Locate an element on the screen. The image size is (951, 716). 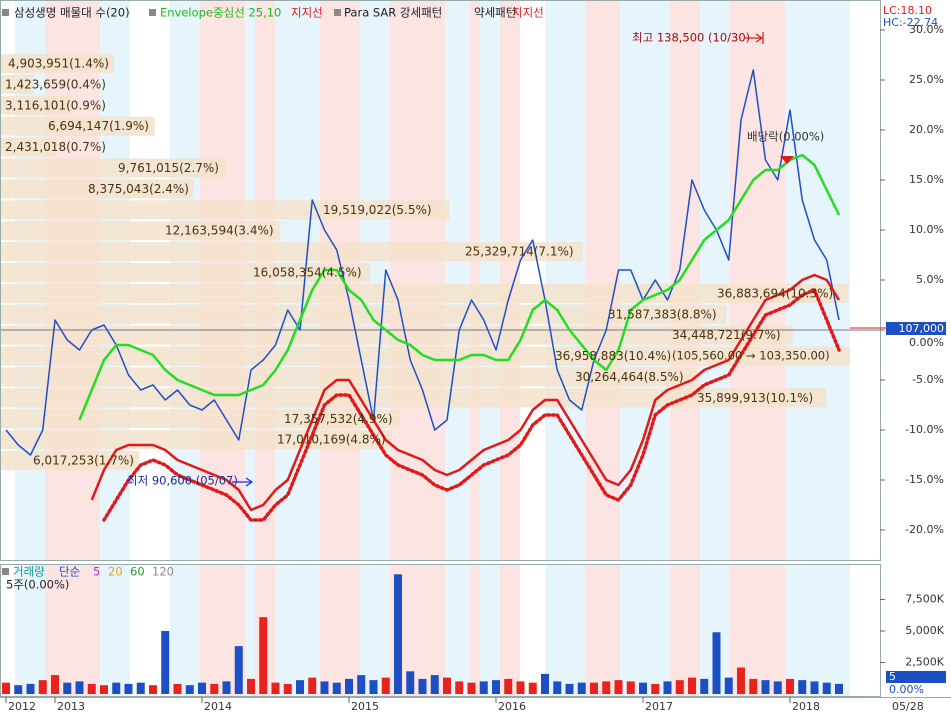
y-tick-label: 10.0% is located at coordinates (926, 229).